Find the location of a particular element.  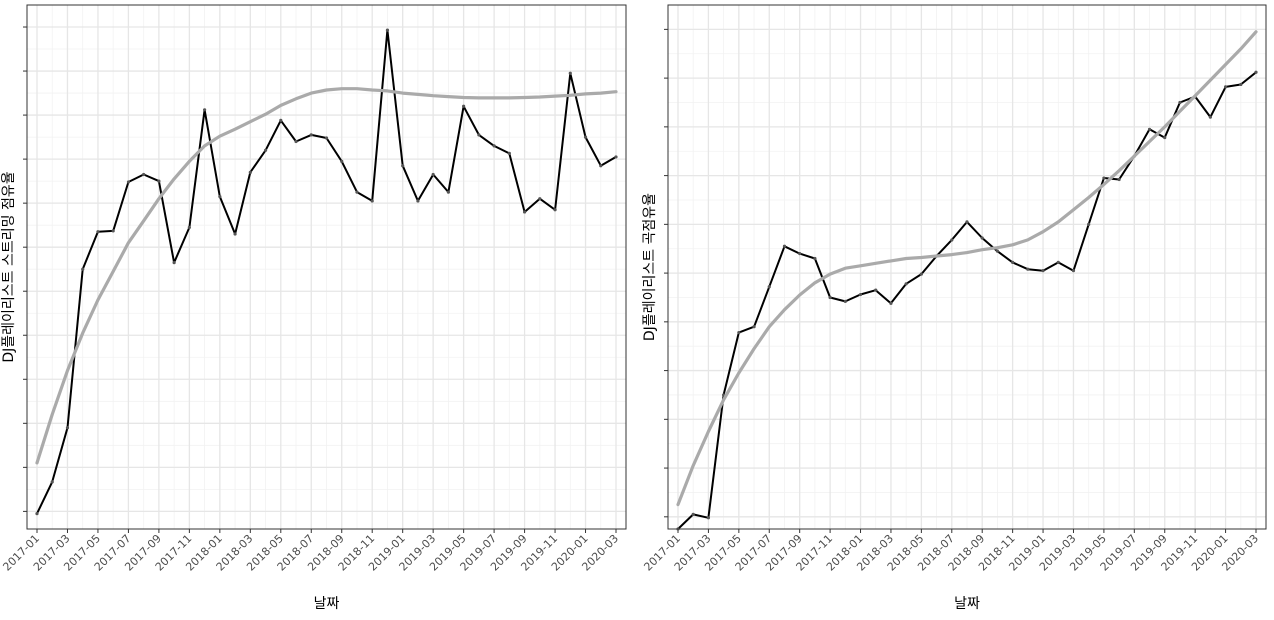

y-axis-title: DJ플레이리스트 스트리밍 점유율 is located at coordinates (9, 266).